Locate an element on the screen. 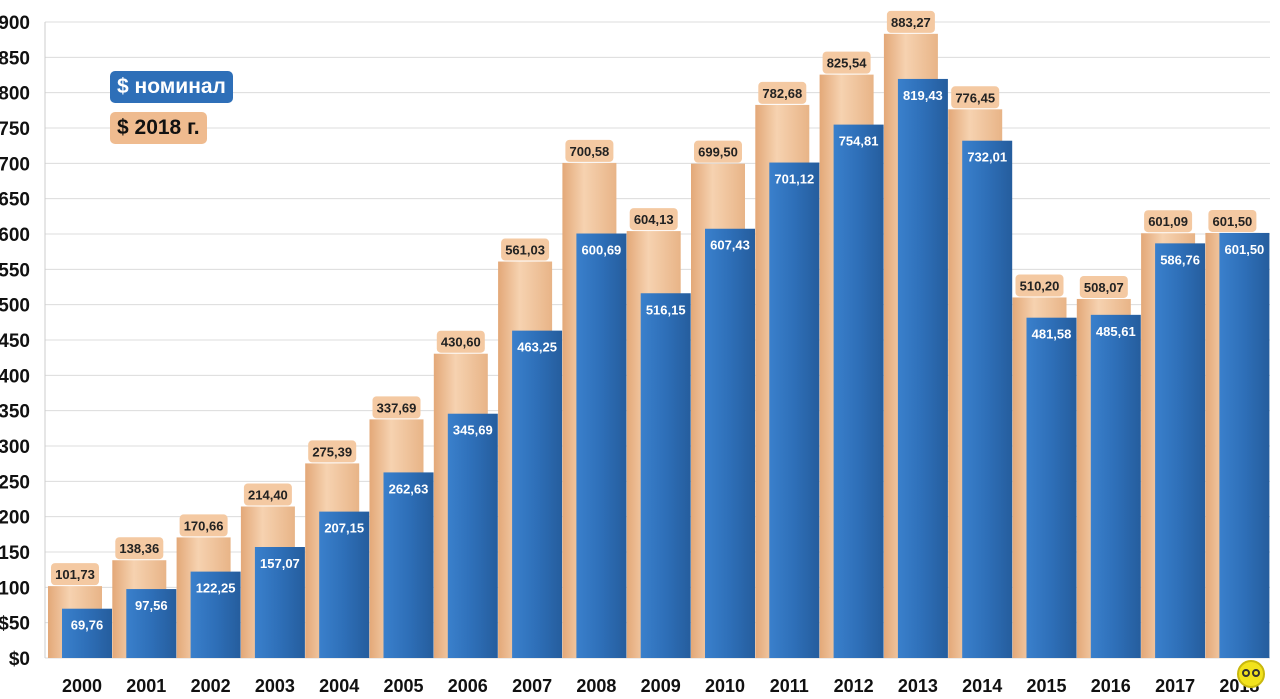 This screenshot has height=699, width=1280. data-label-real: 700,58 is located at coordinates (590, 151).